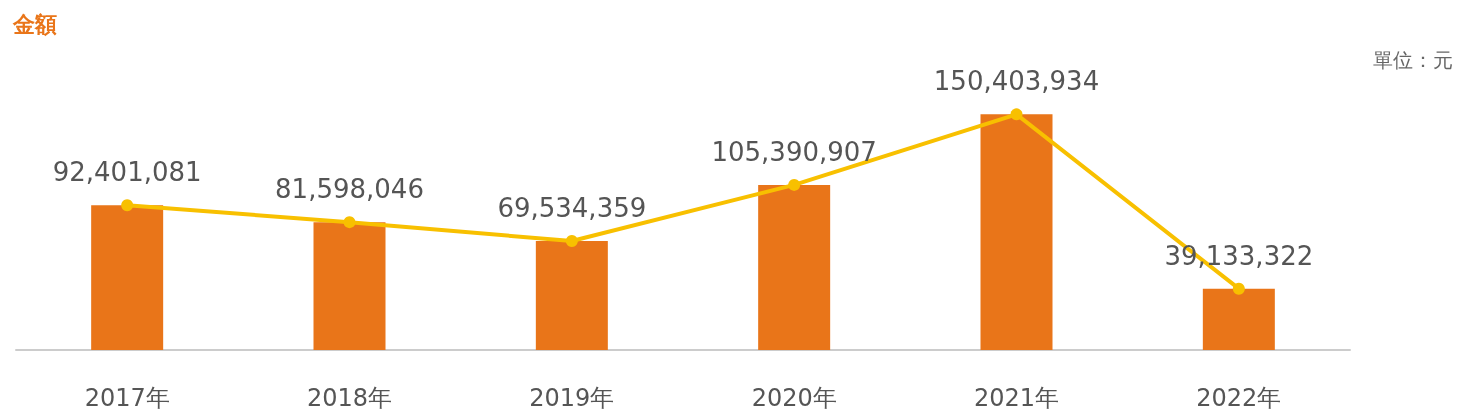 This screenshot has width=1463, height=418. Describe the element at coordinates (572, 398) in the screenshot. I see `x-tick-label: 2019年` at that location.